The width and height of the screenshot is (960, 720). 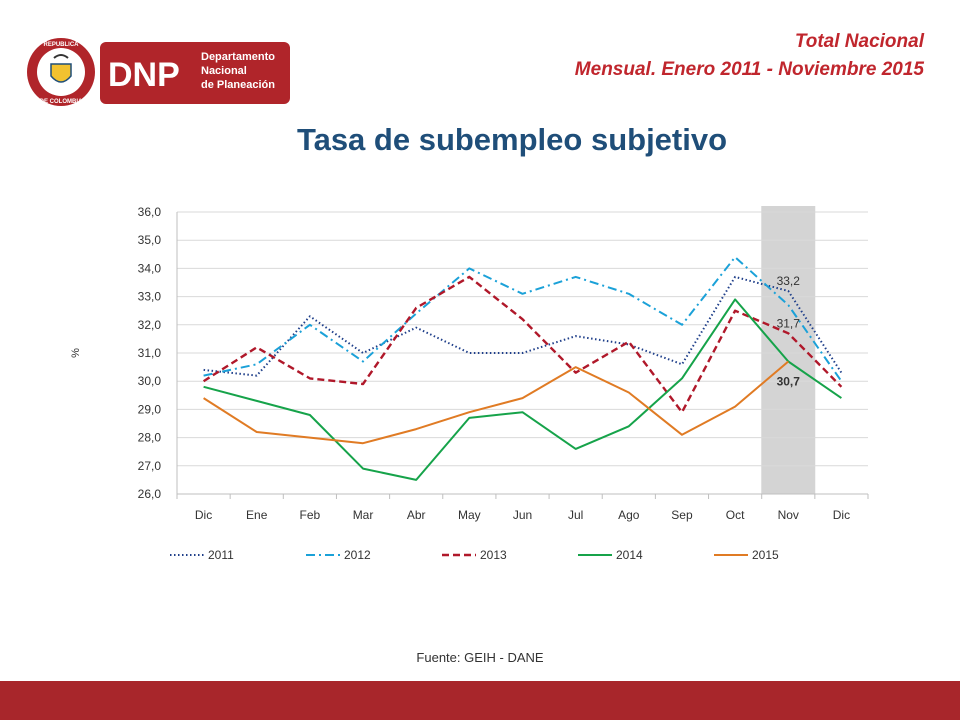 I want to click on seal-top-text: REPUBLICA, so click(x=61, y=45).